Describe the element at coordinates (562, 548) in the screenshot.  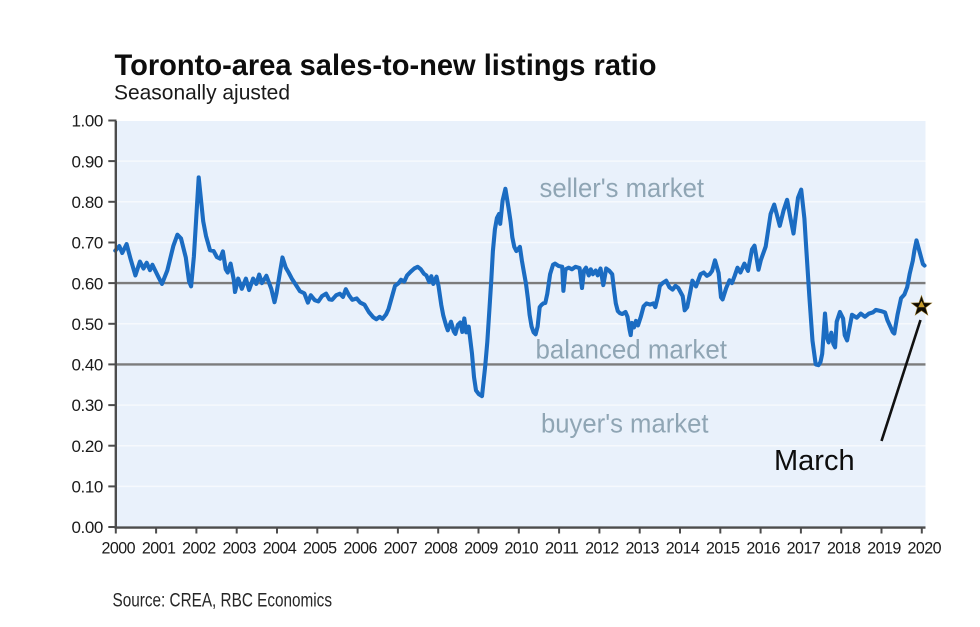
I see `svg-text: 2011` at that location.